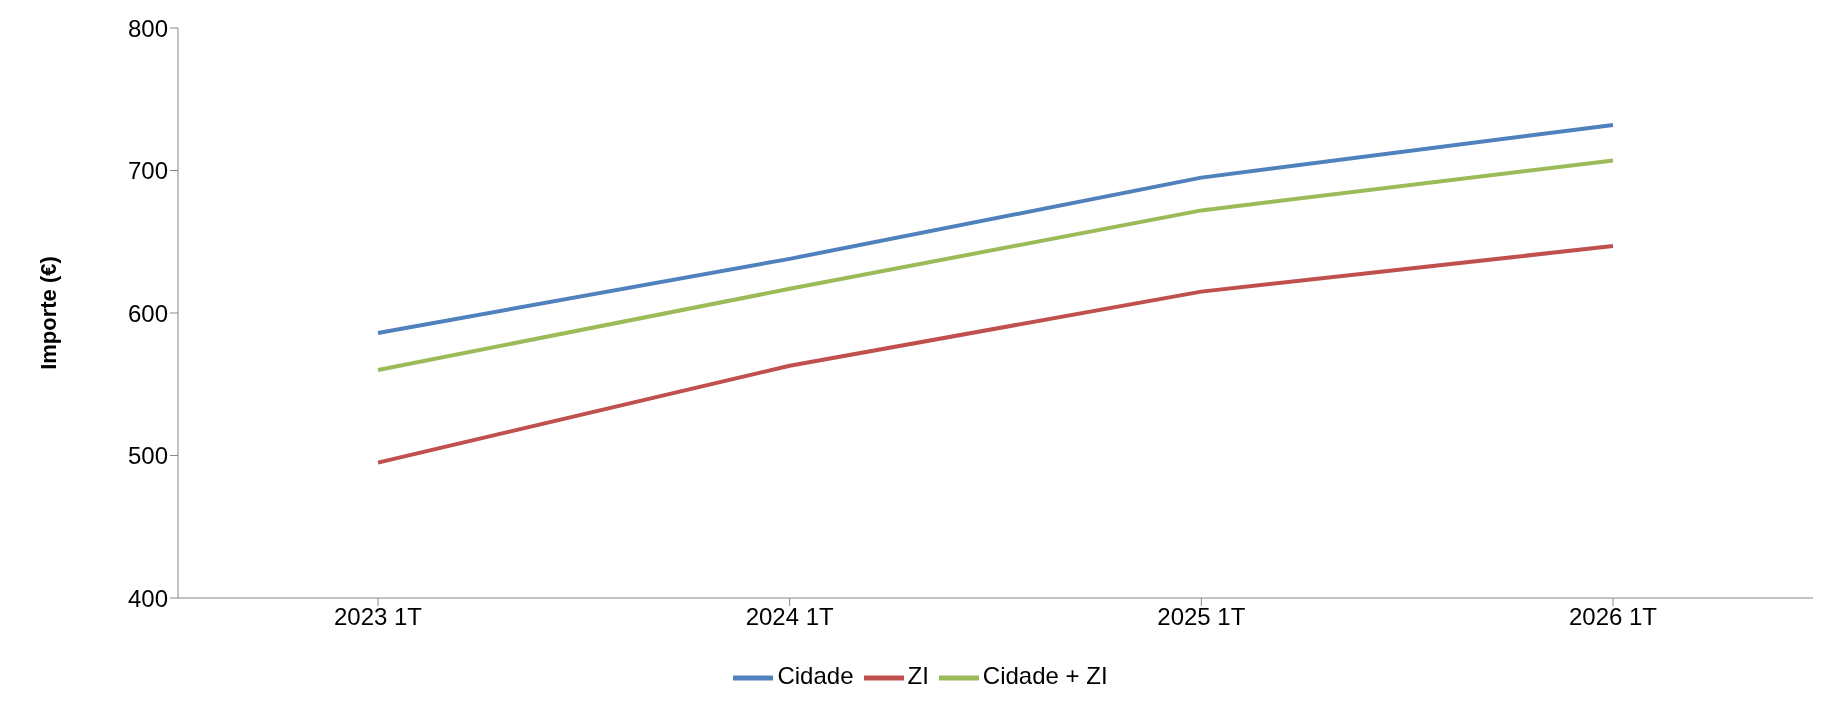  What do you see at coordinates (147, 171) in the screenshot?
I see `y-tick-label: 700` at bounding box center [147, 171].